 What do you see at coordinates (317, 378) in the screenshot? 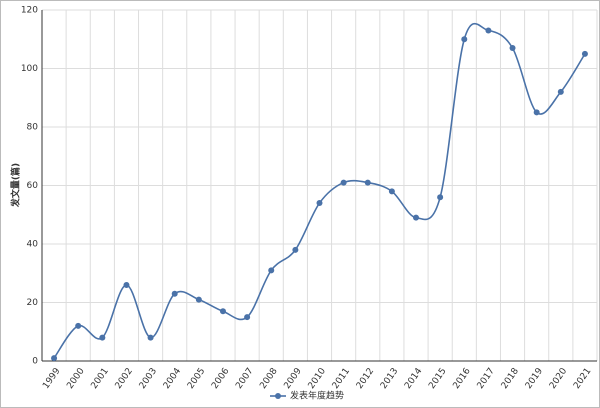
I see `x-tick-label: 2010` at bounding box center [317, 378].